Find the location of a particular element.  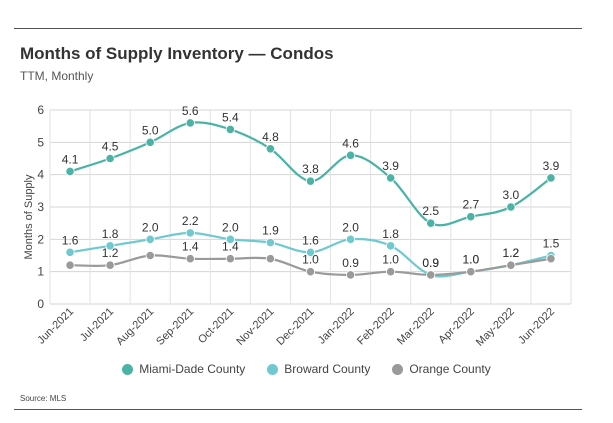

bottom-rule is located at coordinates (298, 409).